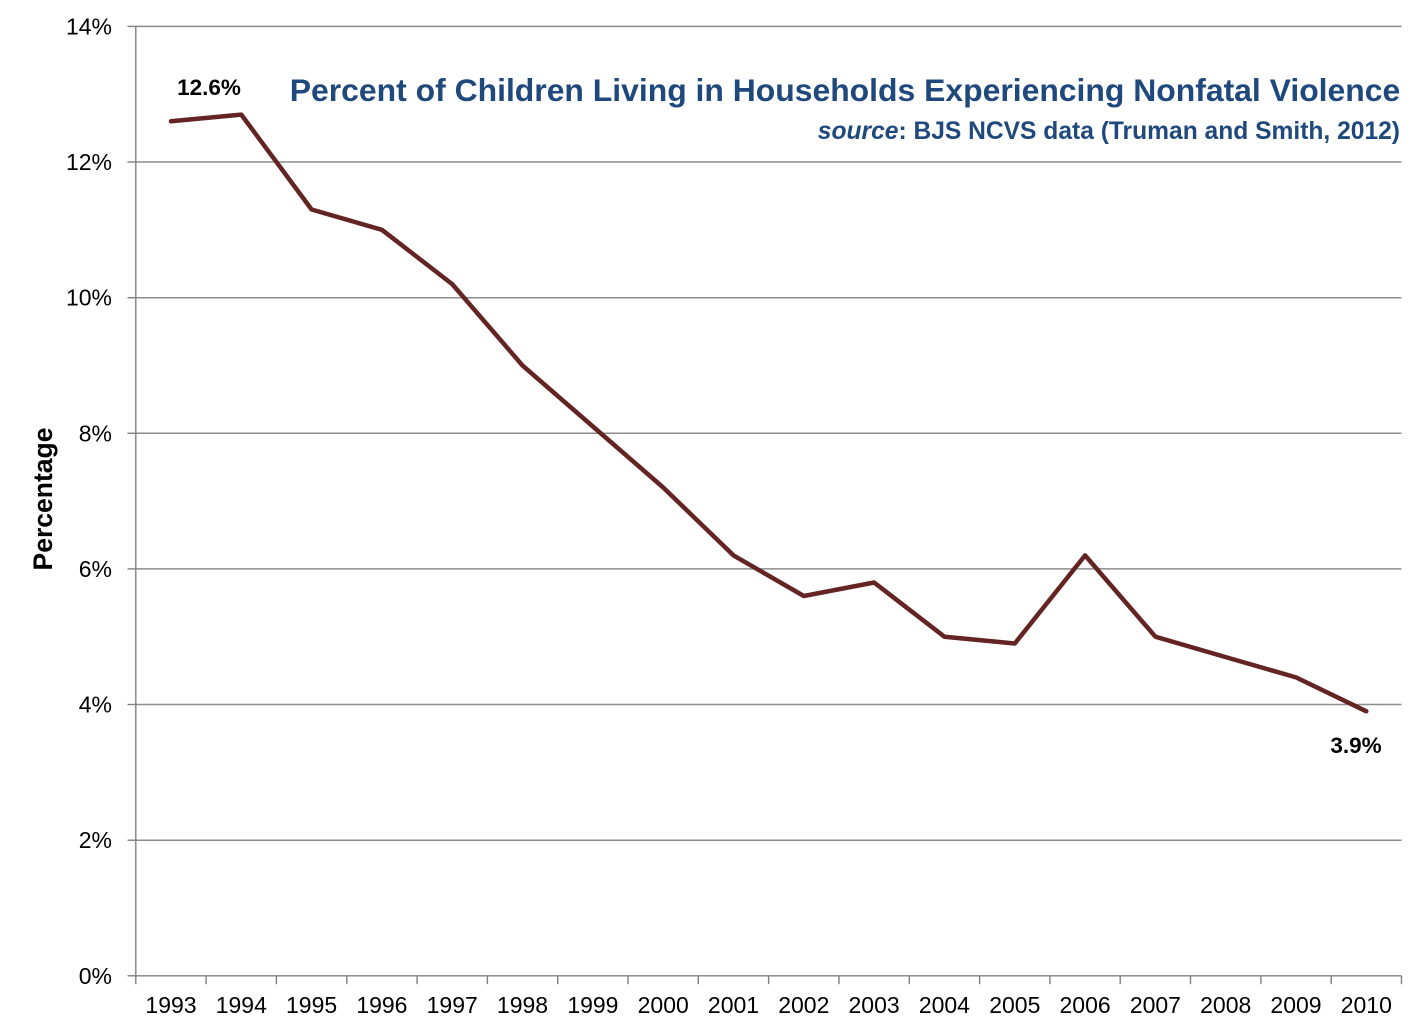 The height and width of the screenshot is (1033, 1424). What do you see at coordinates (874, 1005) in the screenshot?
I see `svg-text: 2003` at bounding box center [874, 1005].